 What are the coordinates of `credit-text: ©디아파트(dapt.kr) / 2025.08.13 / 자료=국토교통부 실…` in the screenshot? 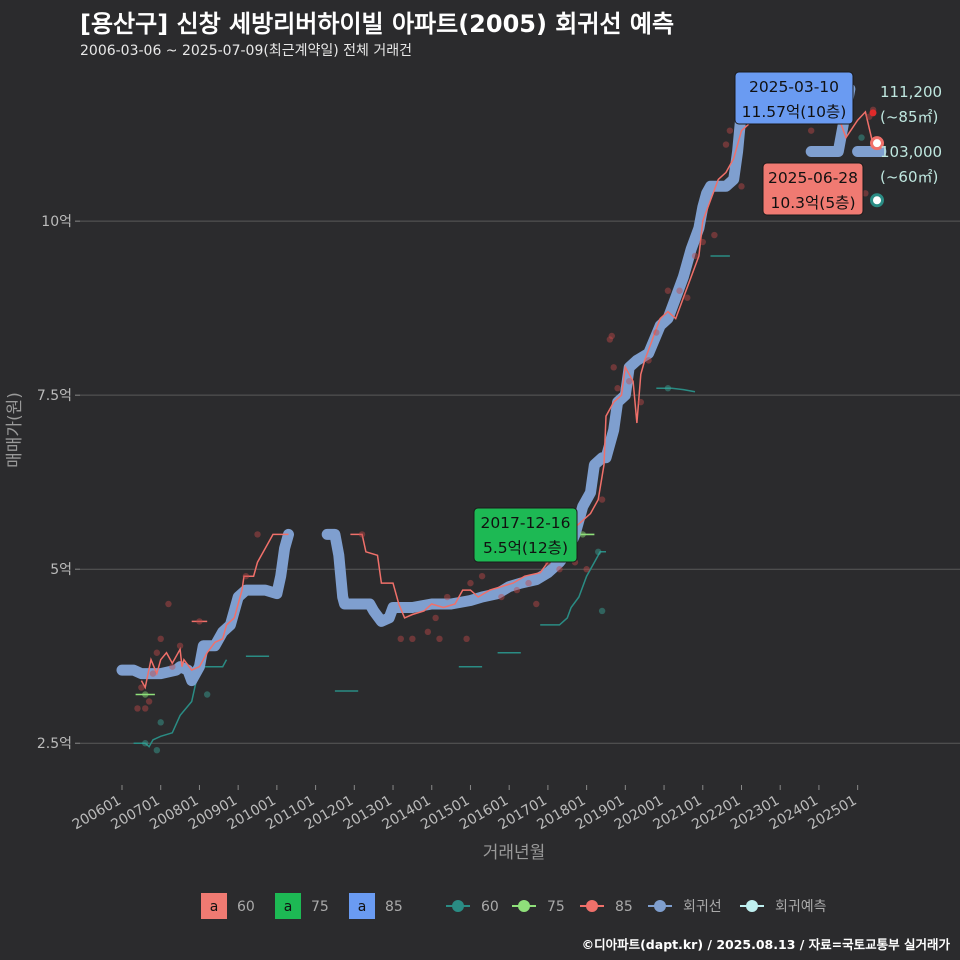 It's located at (765, 944).